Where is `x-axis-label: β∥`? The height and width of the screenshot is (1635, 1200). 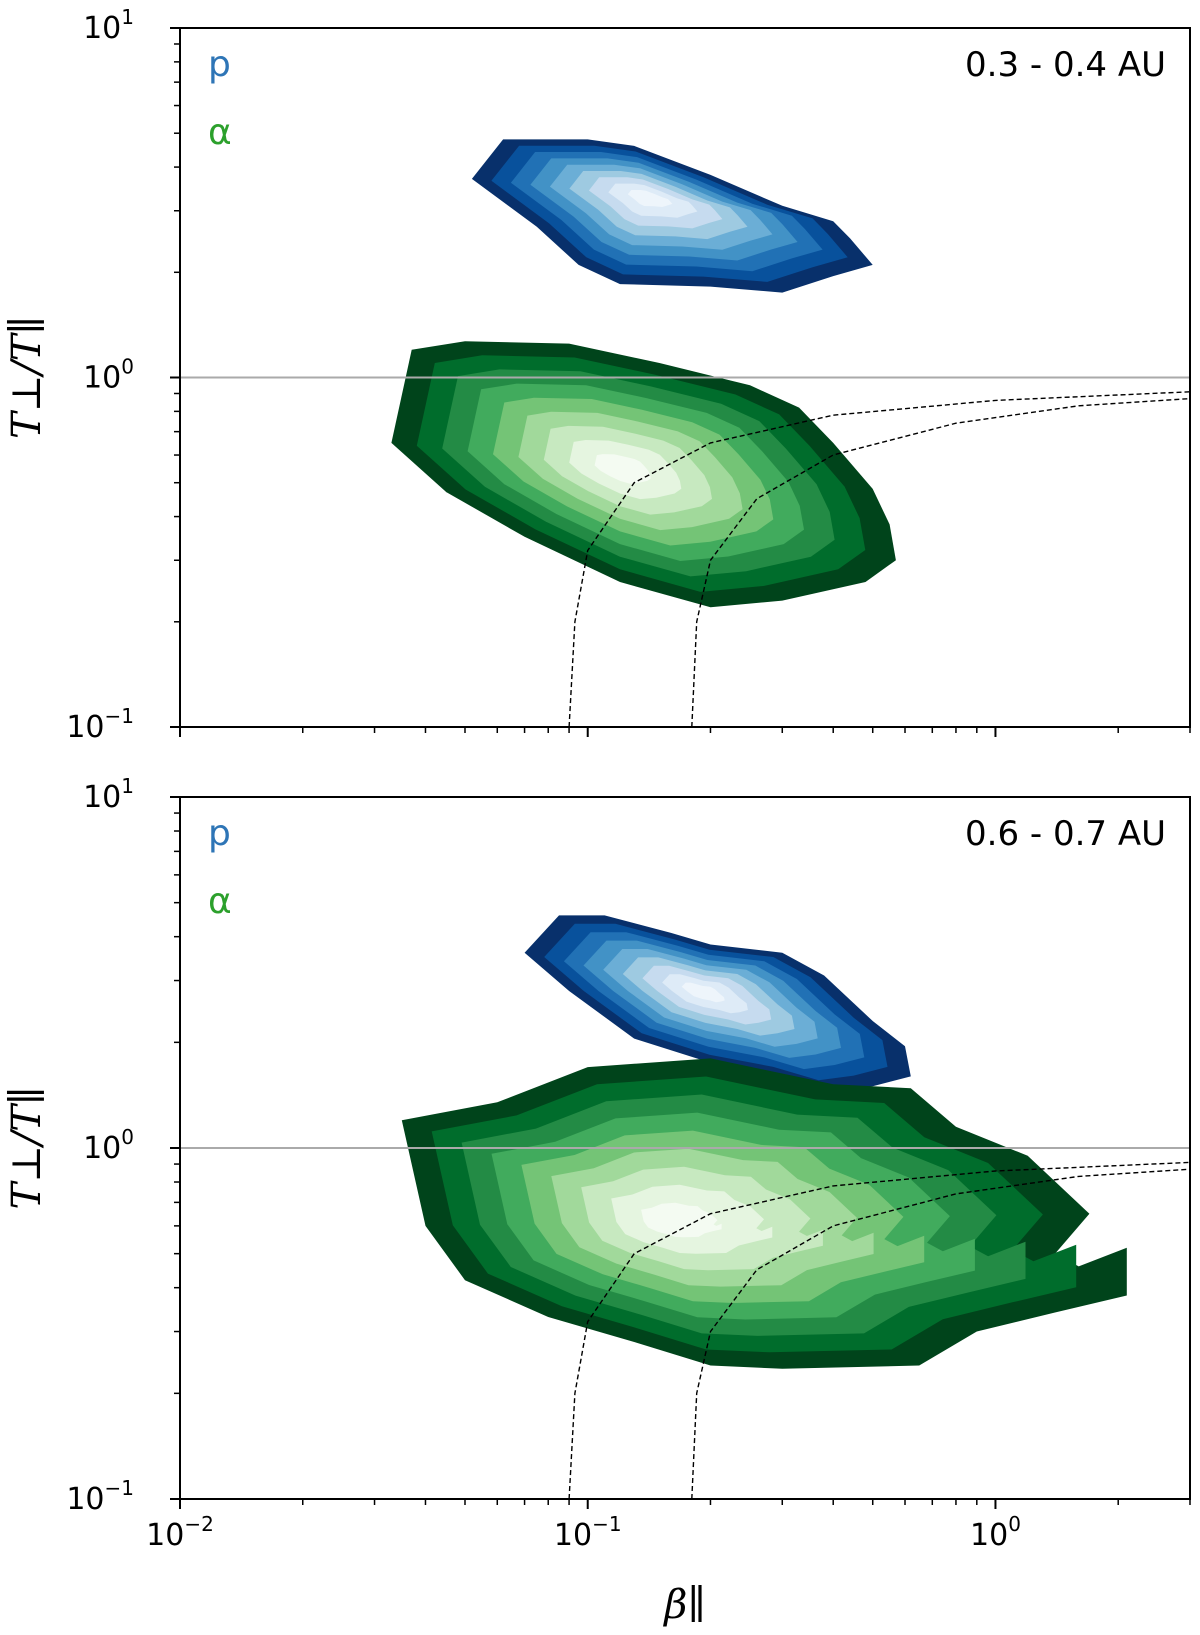
x-axis-label: β∥ is located at coordinates (684, 1605).